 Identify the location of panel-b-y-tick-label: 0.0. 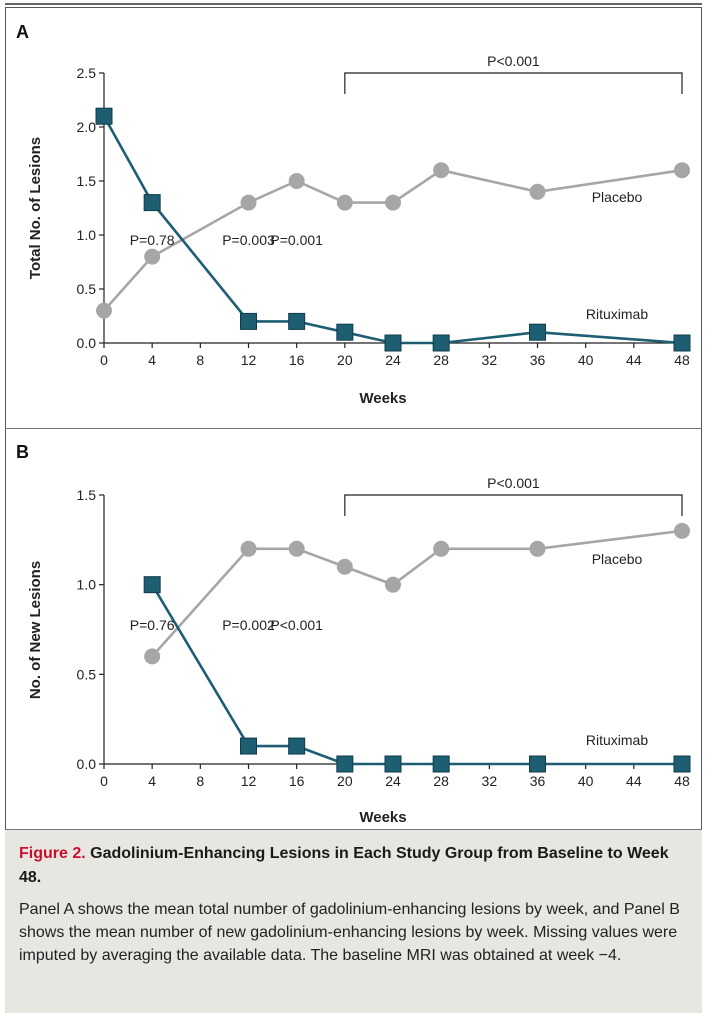
(87, 764).